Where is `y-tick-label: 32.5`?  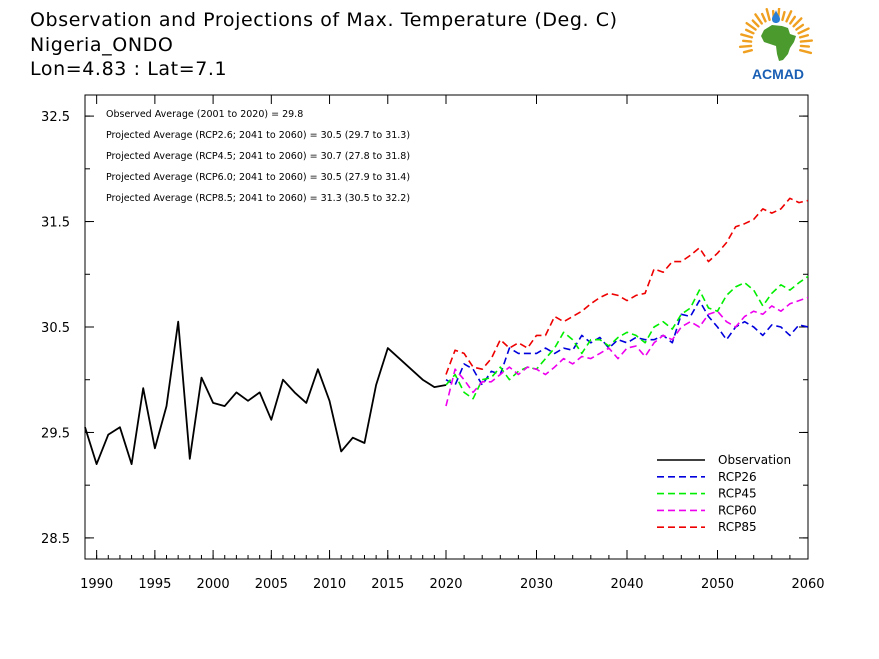
y-tick-label: 32.5 is located at coordinates (55, 117).